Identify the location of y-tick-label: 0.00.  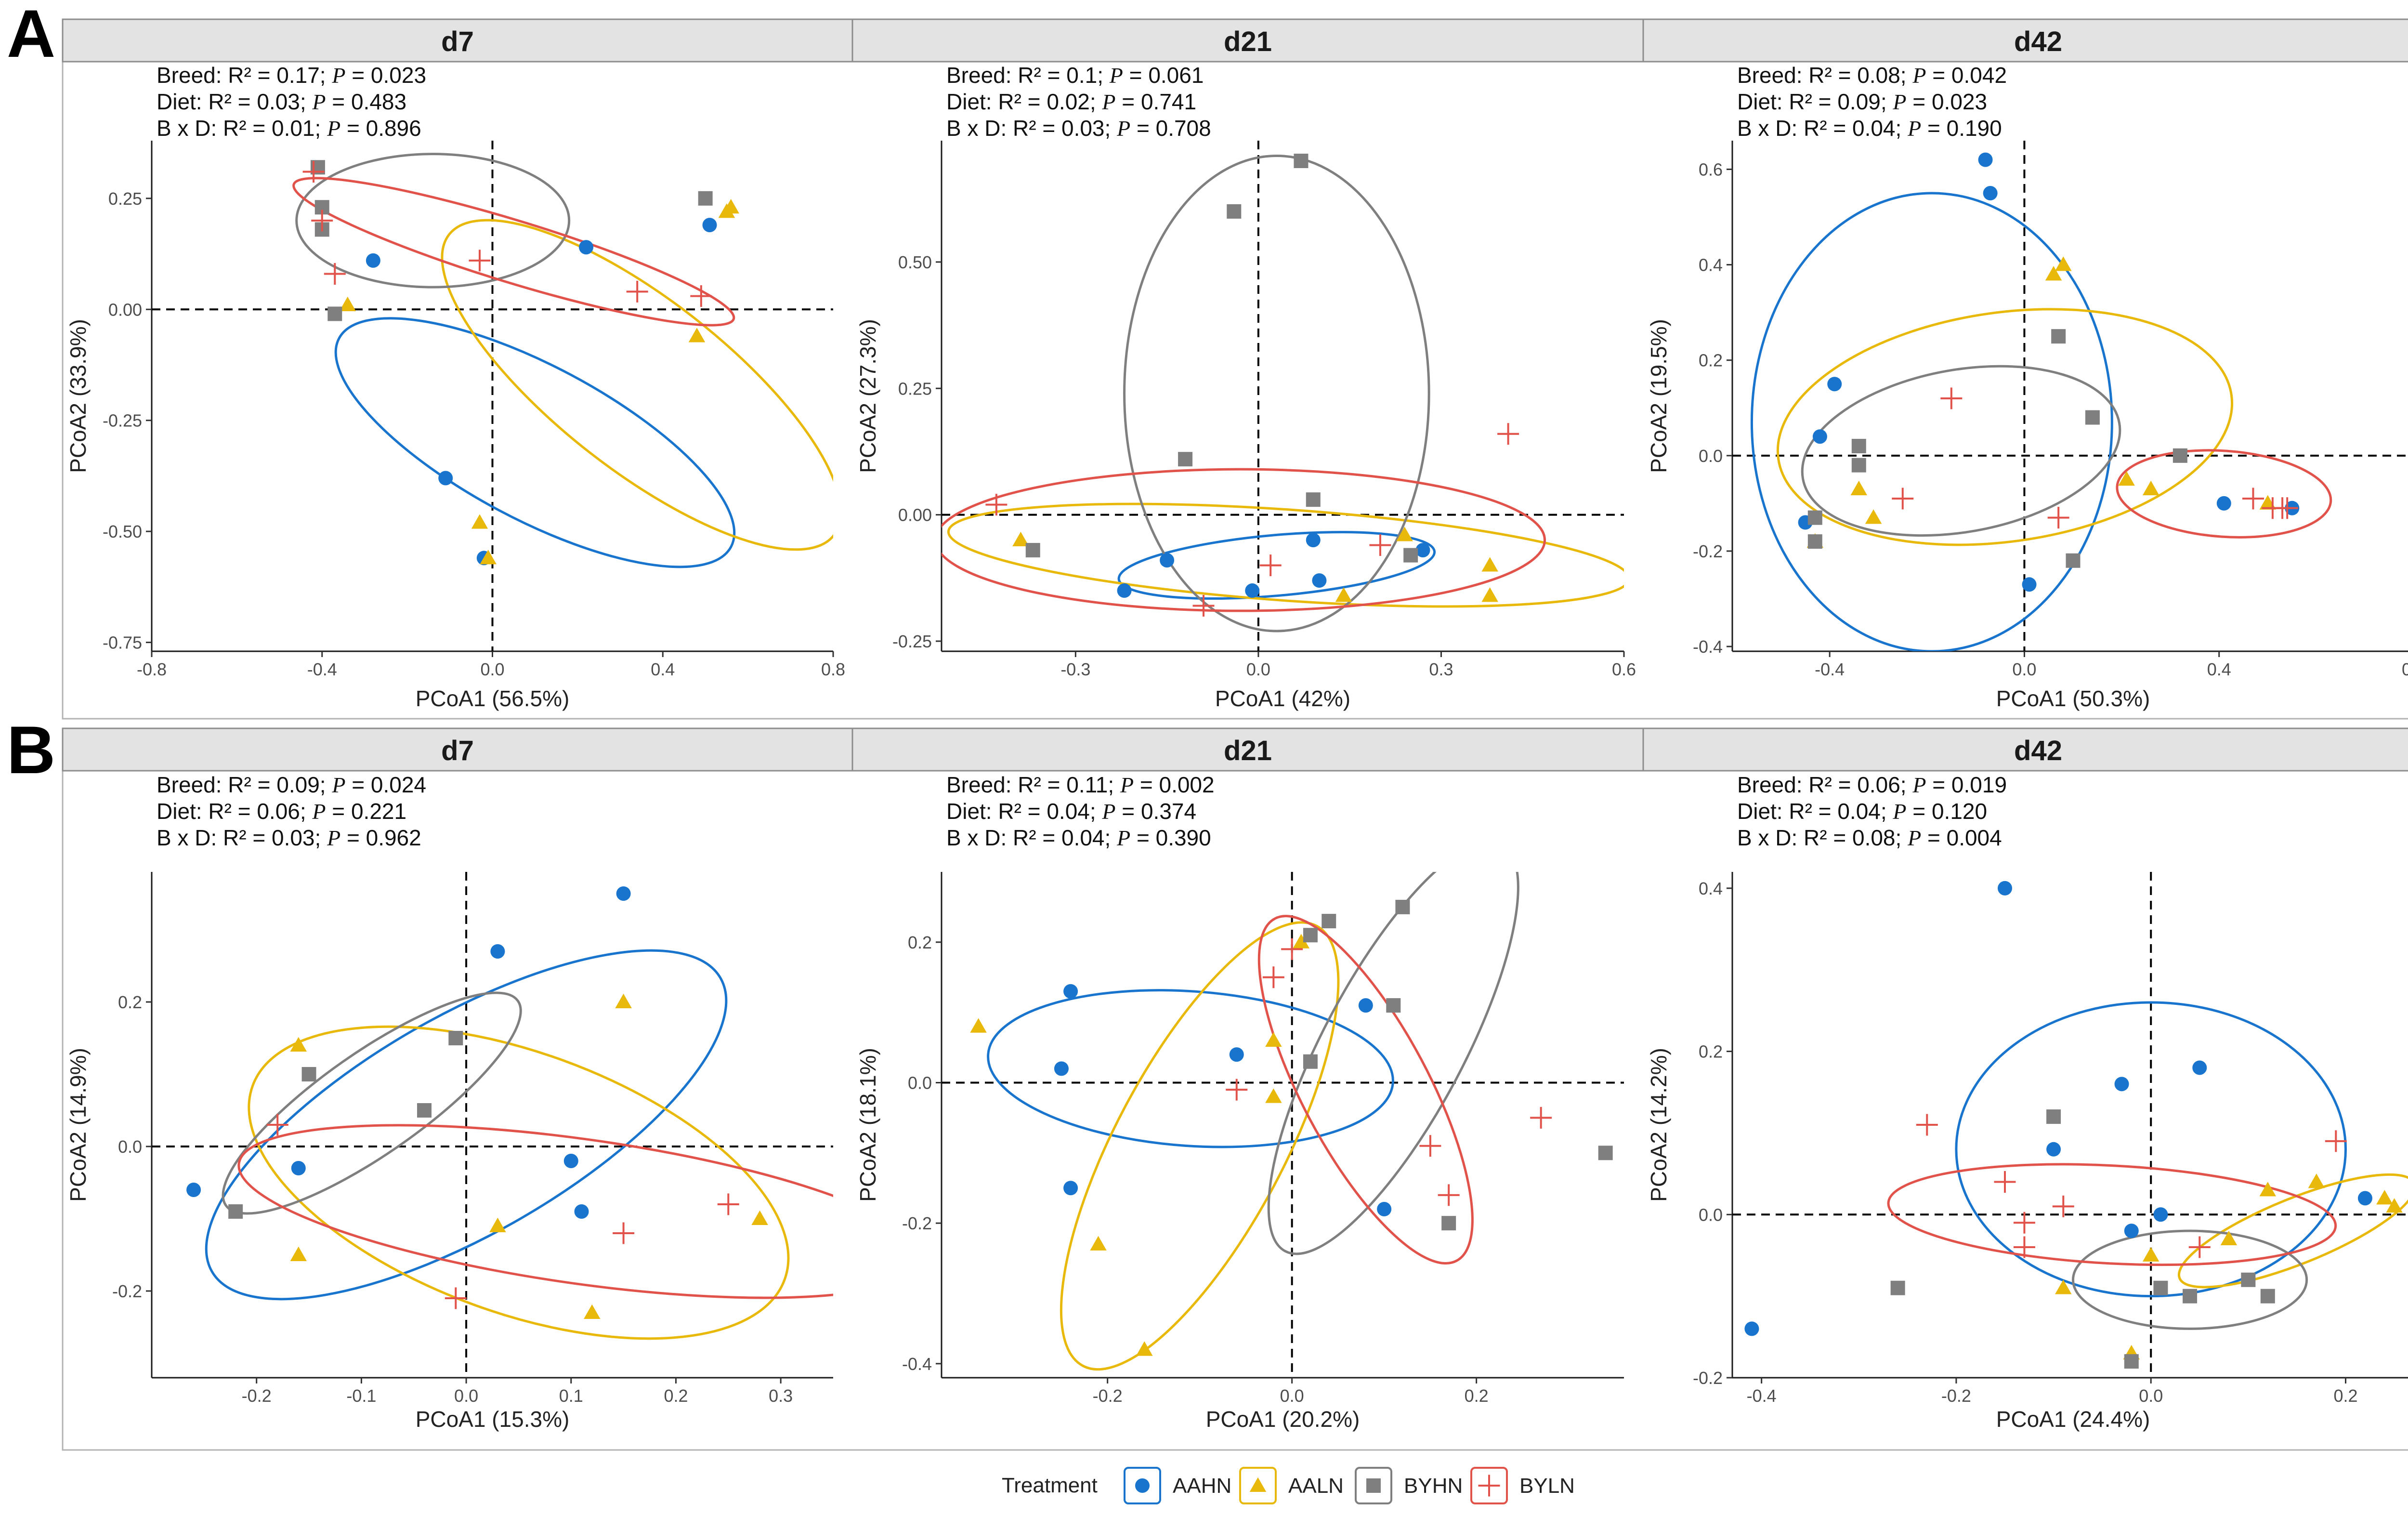
(125, 309).